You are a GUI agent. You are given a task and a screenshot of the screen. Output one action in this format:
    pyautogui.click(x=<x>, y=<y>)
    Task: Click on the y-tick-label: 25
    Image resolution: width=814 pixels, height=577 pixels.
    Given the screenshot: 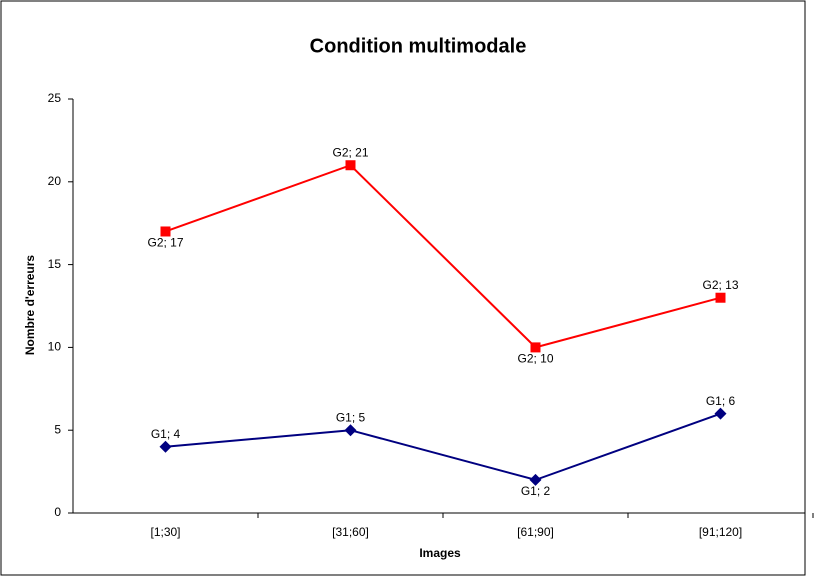 What is the action you would take?
    pyautogui.click(x=55, y=98)
    